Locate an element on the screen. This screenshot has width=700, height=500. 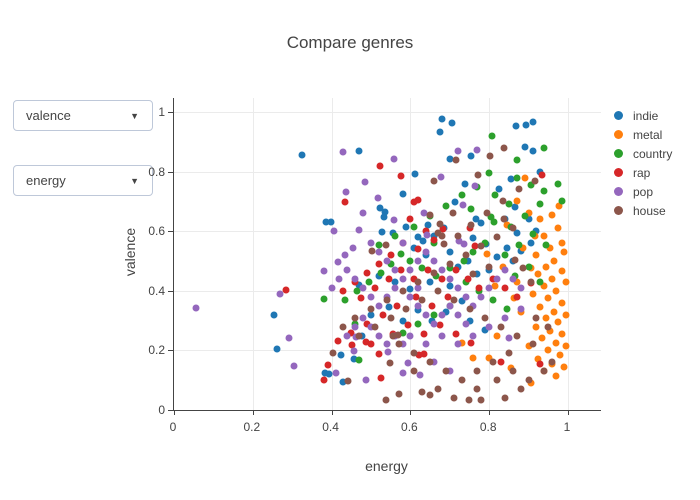
legend-item-indie: indie is located at coordinates (641, 115).